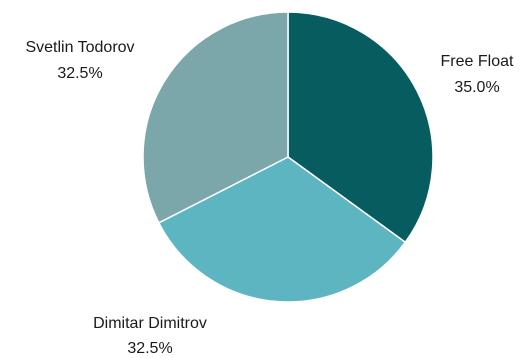 This screenshot has width=526, height=358. I want to click on slice-label-name: Dimitar Dimitrov, so click(150, 323).